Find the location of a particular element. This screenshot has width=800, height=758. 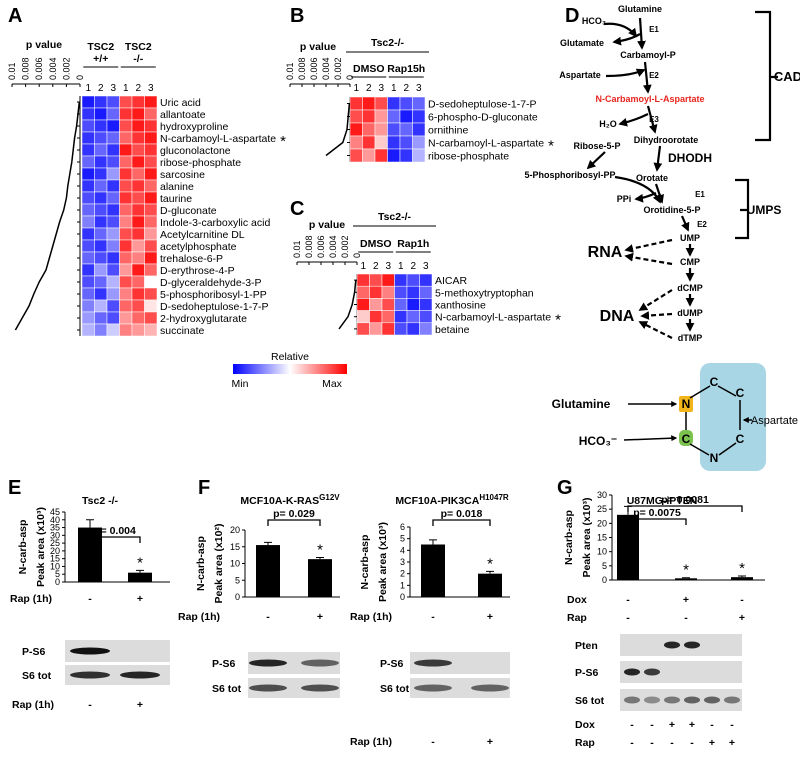

ring-bonds is located at coordinates (713, 420).